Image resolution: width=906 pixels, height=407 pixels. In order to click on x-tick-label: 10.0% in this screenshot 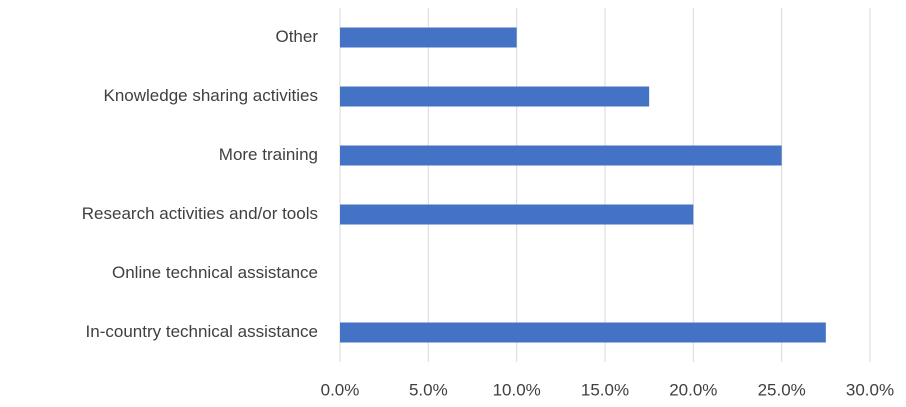, I will do `click(517, 389)`.